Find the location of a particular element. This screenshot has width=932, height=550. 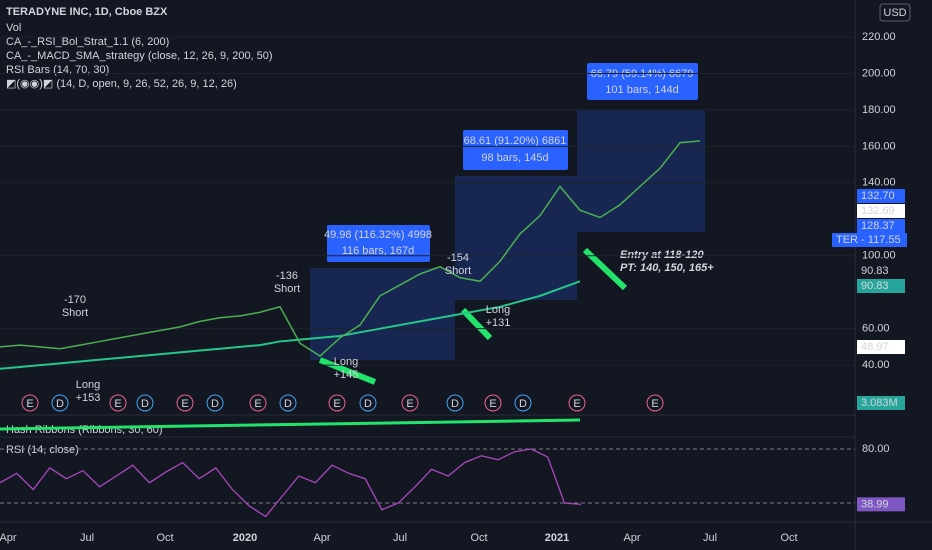

hash-ribbon is located at coordinates (290, 424).